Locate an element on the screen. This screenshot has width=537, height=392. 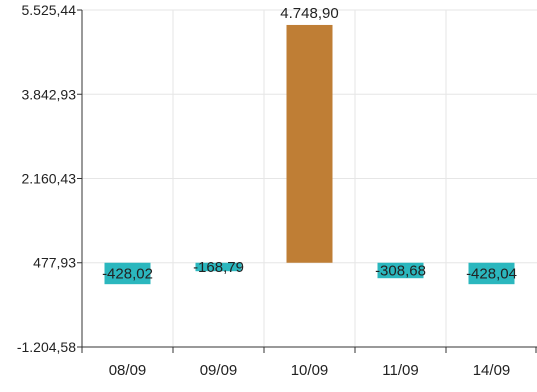
data-label: -308,68 is located at coordinates (400, 270).